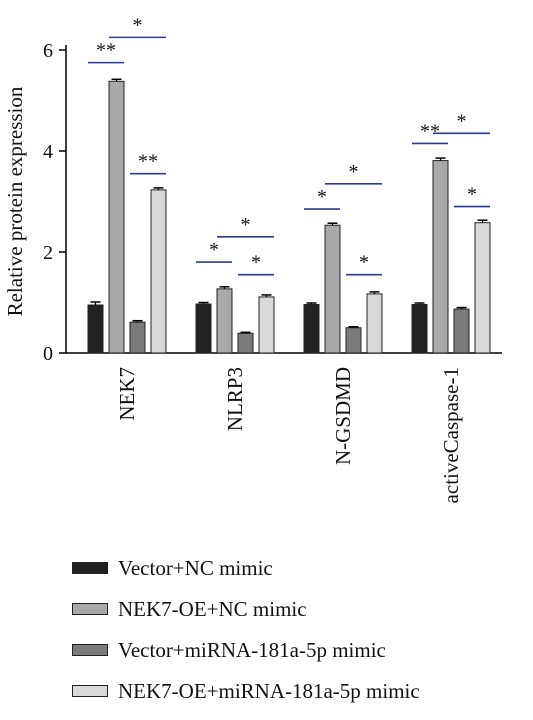 The height and width of the screenshot is (720, 533). Describe the element at coordinates (269, 691) in the screenshot. I see `legend-label: NEK7-OE+miRNA-181a-5p mimic` at that location.